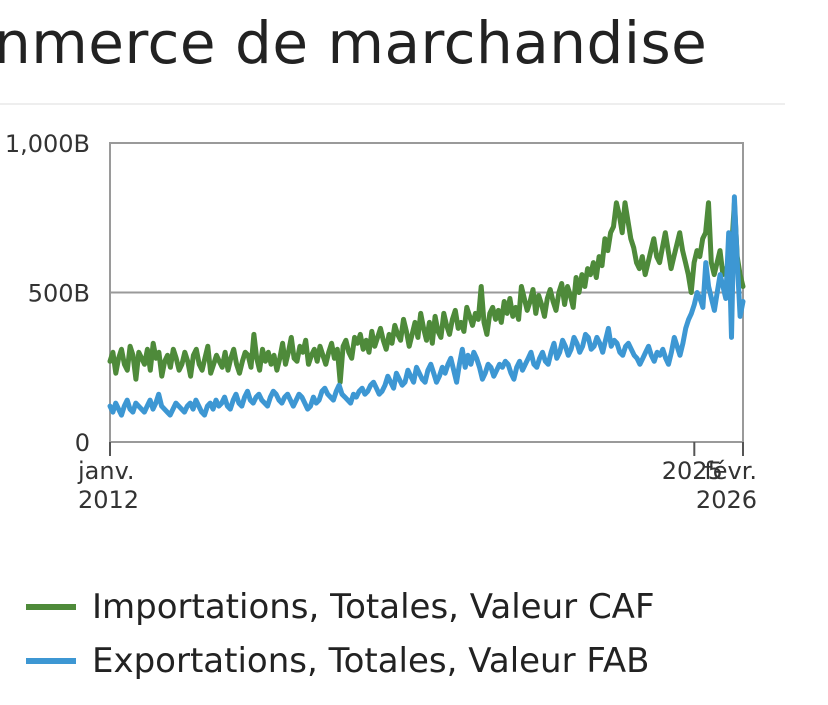 The width and height of the screenshot is (828, 705). Describe the element at coordinates (726, 500) in the screenshot. I see `x-tick-label: 2026` at that location.